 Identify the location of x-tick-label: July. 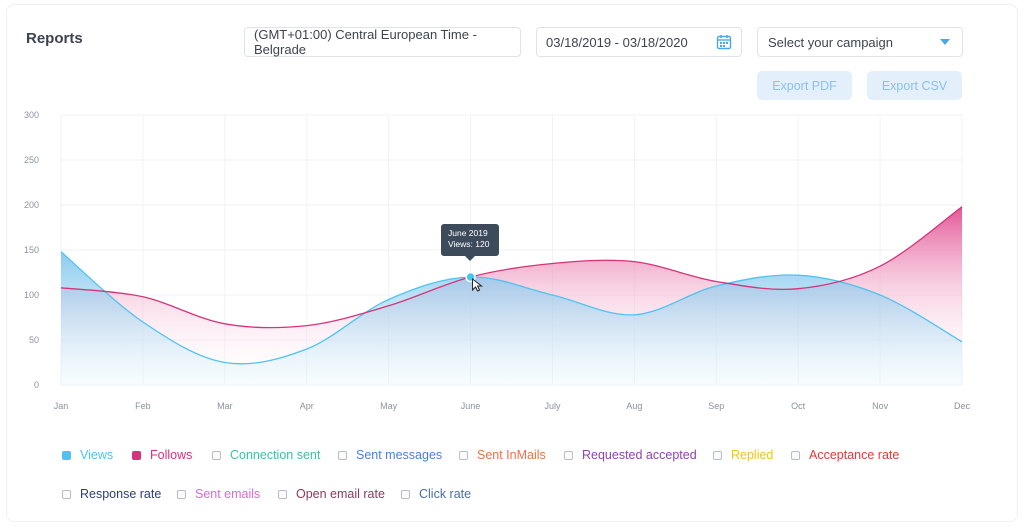
(552, 406).